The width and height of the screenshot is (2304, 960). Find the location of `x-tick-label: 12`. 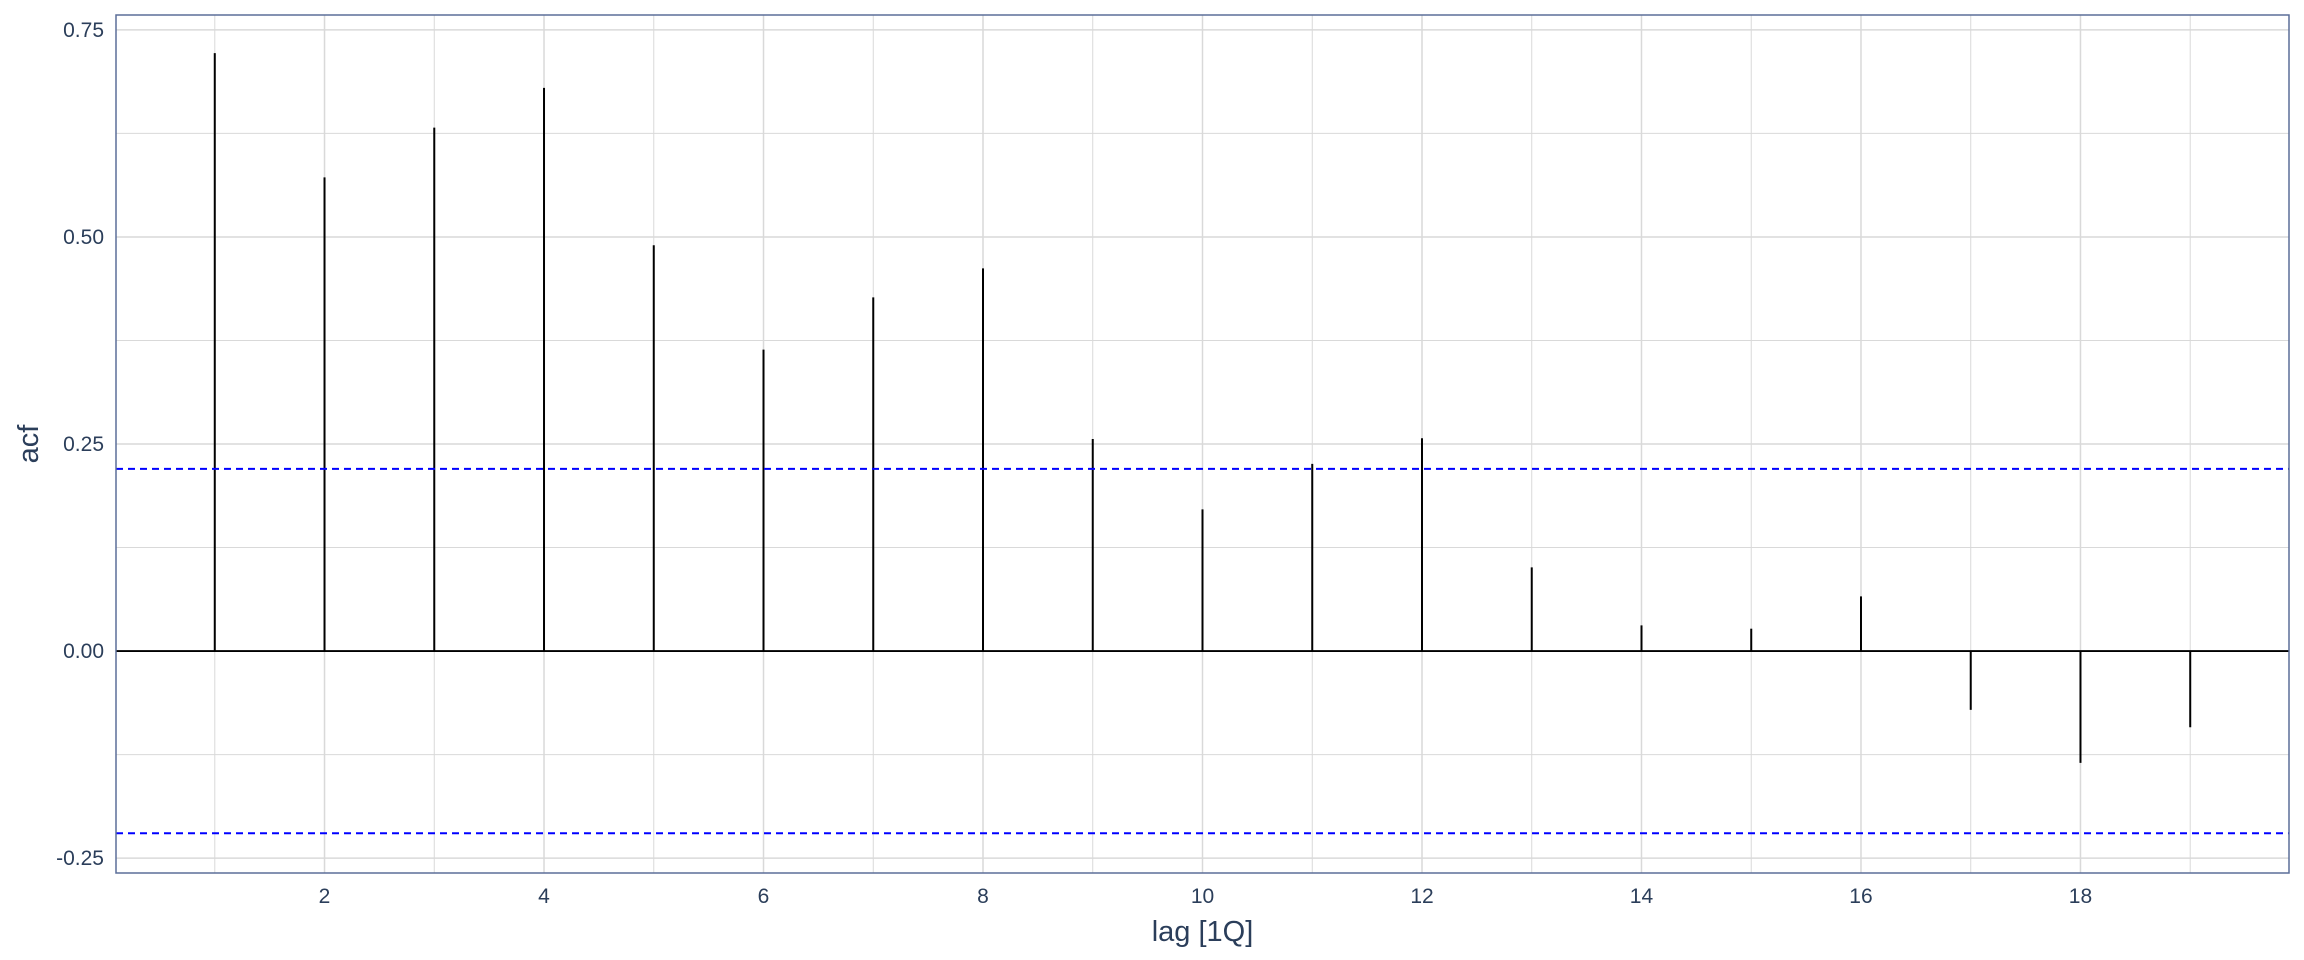

x-tick-label: 12 is located at coordinates (1421, 896).